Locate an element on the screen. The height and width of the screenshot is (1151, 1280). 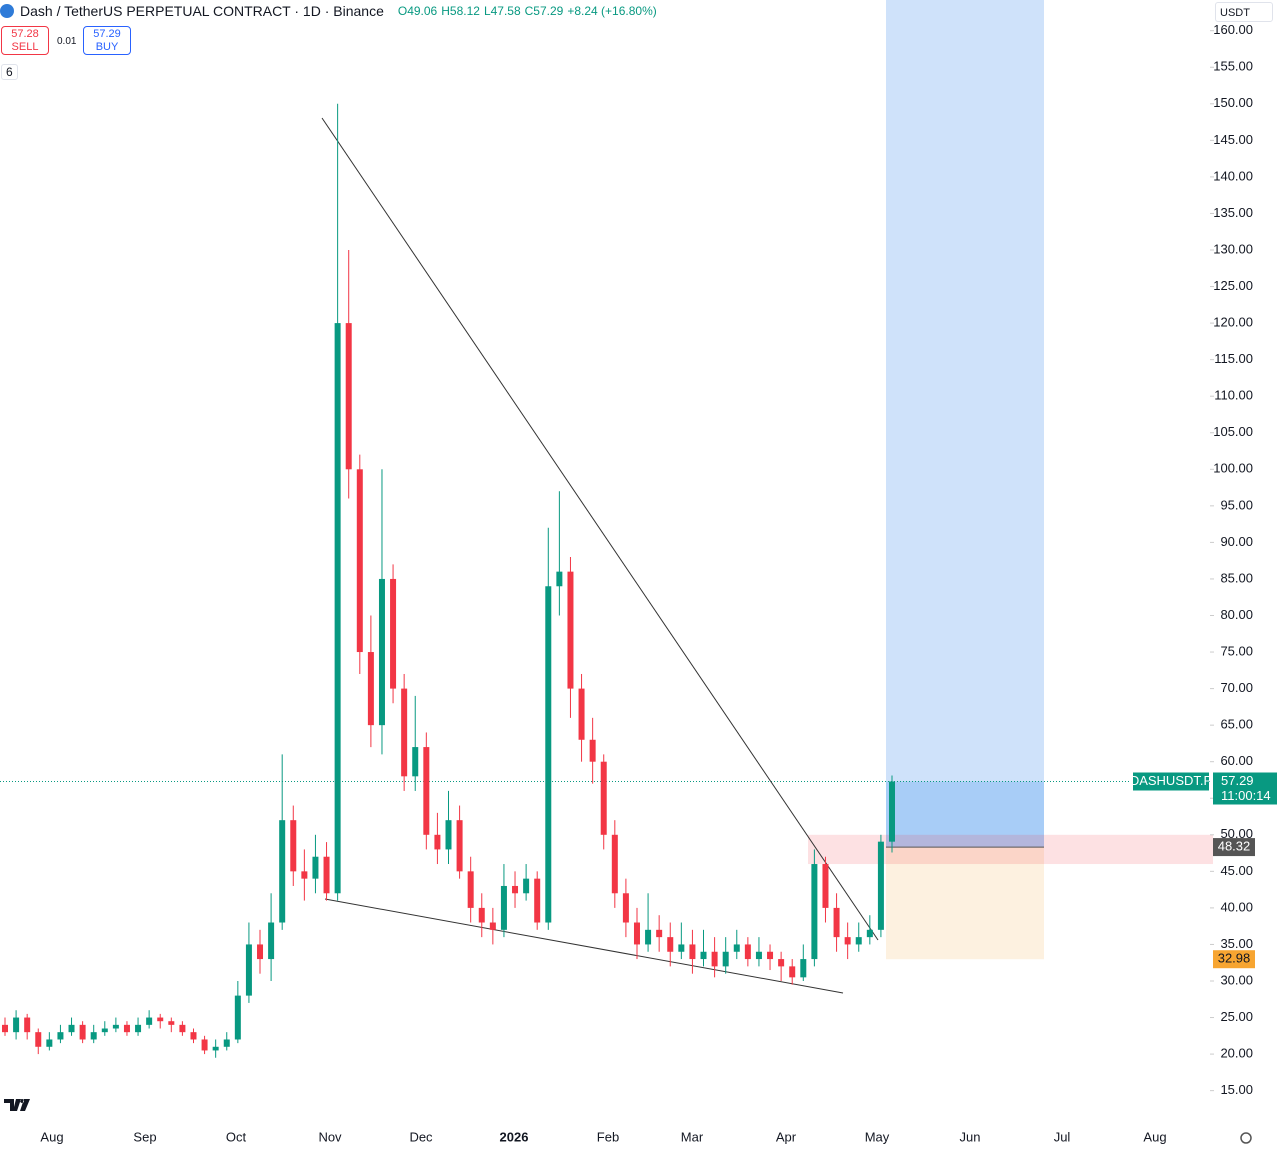
x-tick-label: Jul is located at coordinates (1062, 1136).